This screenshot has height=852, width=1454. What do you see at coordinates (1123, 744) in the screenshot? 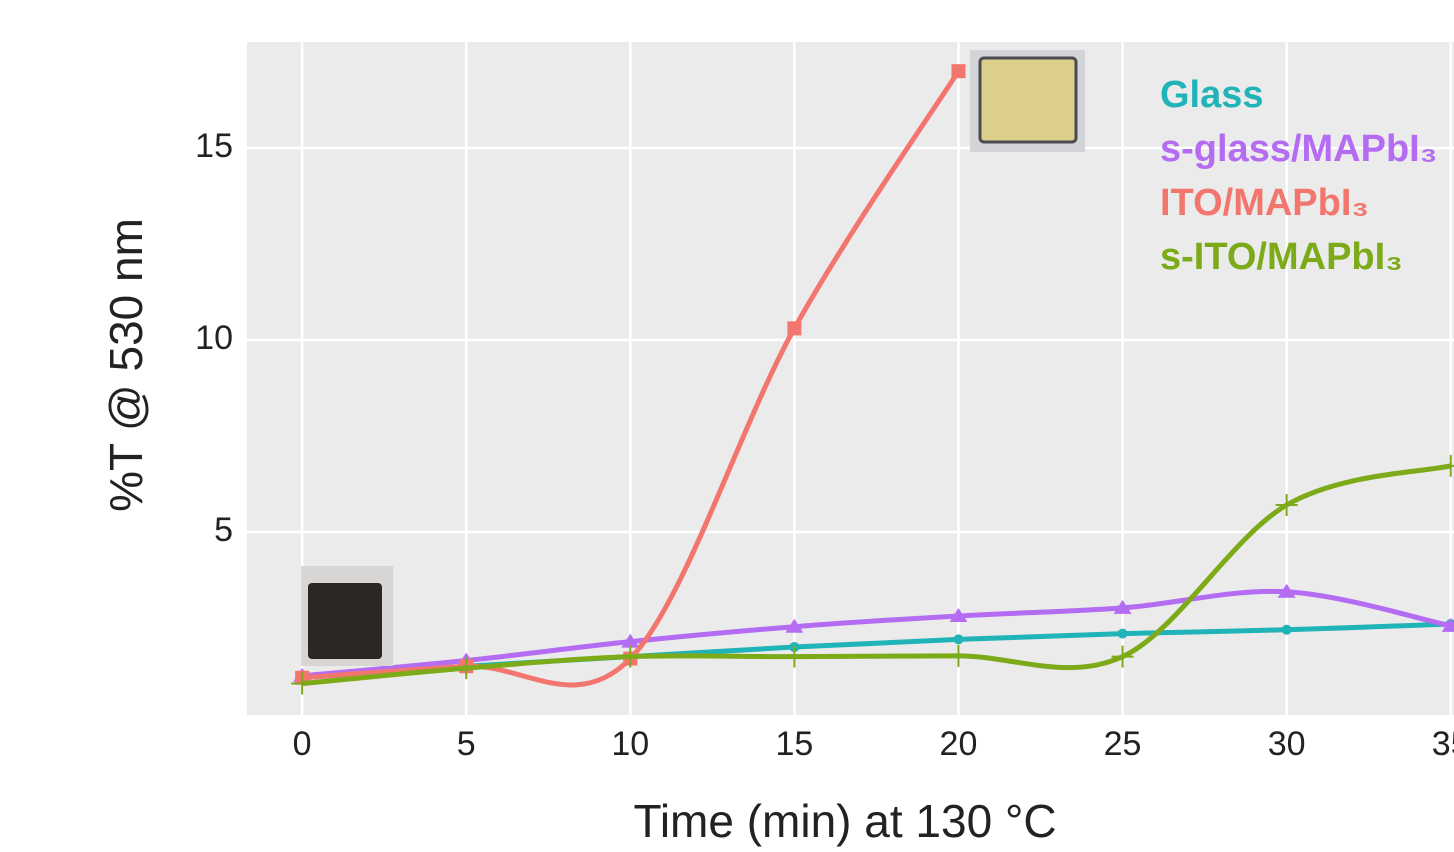
I see `x-tick-label: 25` at bounding box center [1123, 744].